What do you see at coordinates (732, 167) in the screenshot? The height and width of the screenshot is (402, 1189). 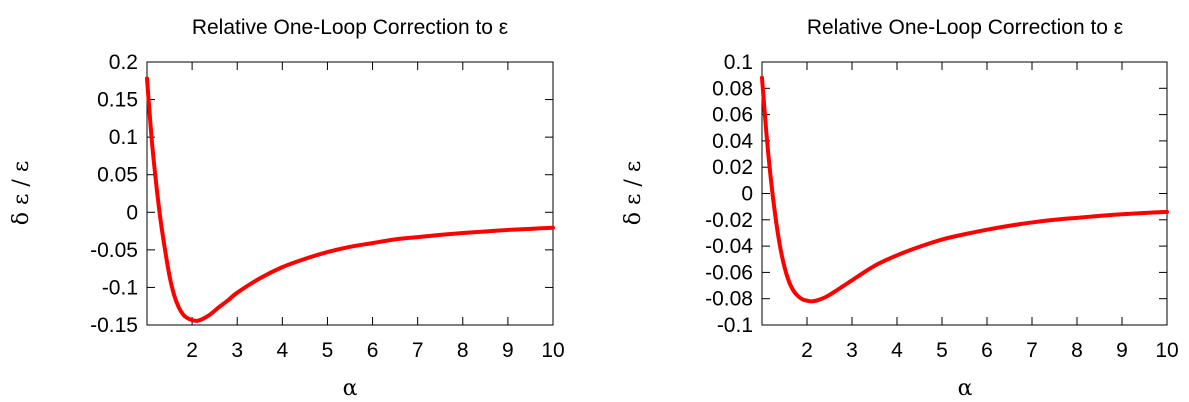 I see `y-tick-label: 0.02` at bounding box center [732, 167].